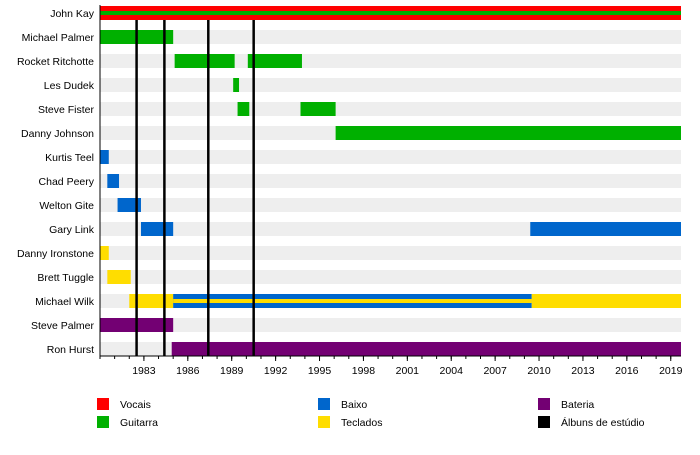  Describe the element at coordinates (671, 371) in the screenshot. I see `x-tick-label: 2019` at that location.